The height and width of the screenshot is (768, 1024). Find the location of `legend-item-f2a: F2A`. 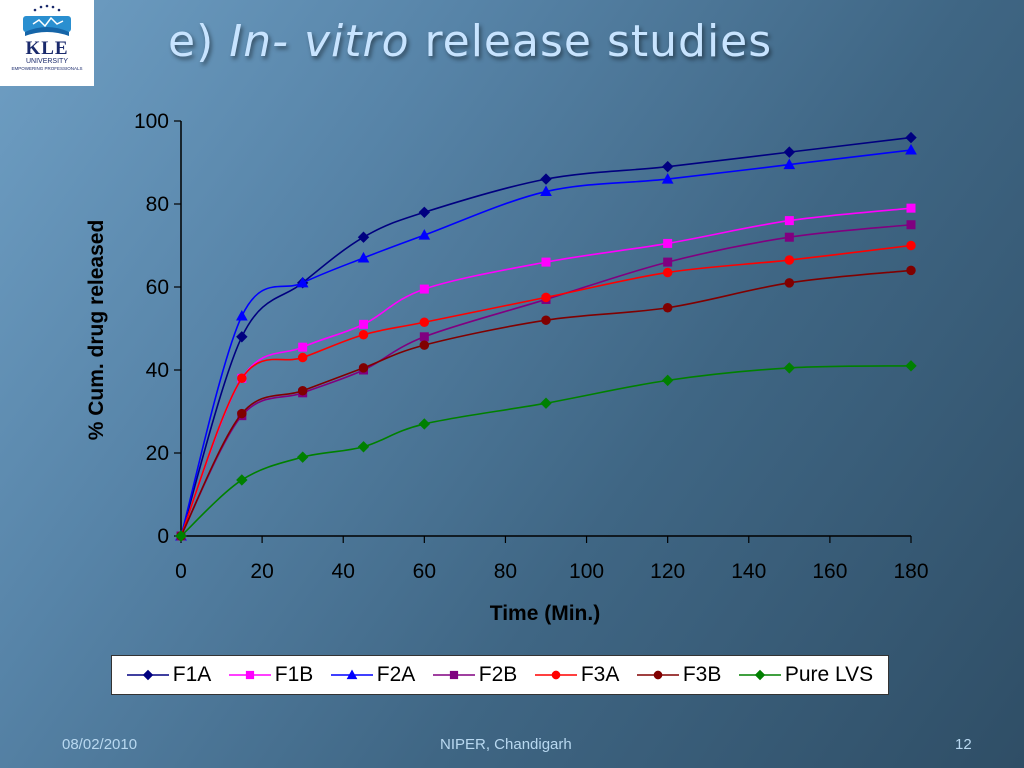

legend-item-f2a: F2A is located at coordinates (373, 675).